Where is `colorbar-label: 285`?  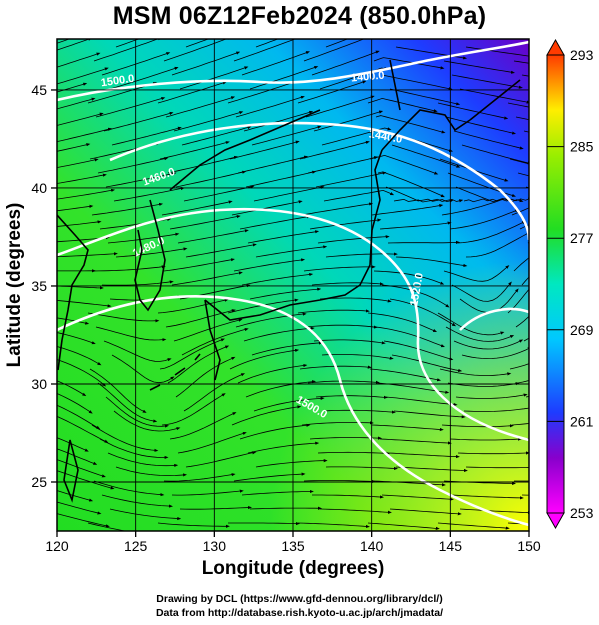 colorbar-label: 285 is located at coordinates (582, 147).